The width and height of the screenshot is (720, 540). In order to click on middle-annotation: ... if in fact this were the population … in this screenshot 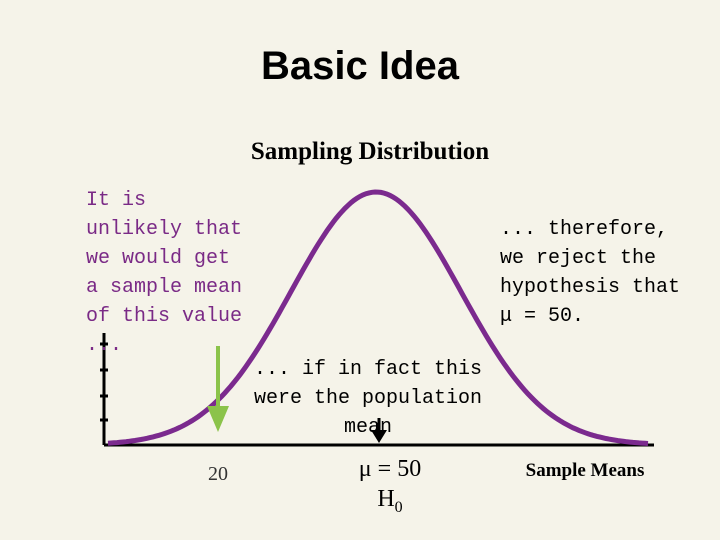, I will do `click(368, 398)`.